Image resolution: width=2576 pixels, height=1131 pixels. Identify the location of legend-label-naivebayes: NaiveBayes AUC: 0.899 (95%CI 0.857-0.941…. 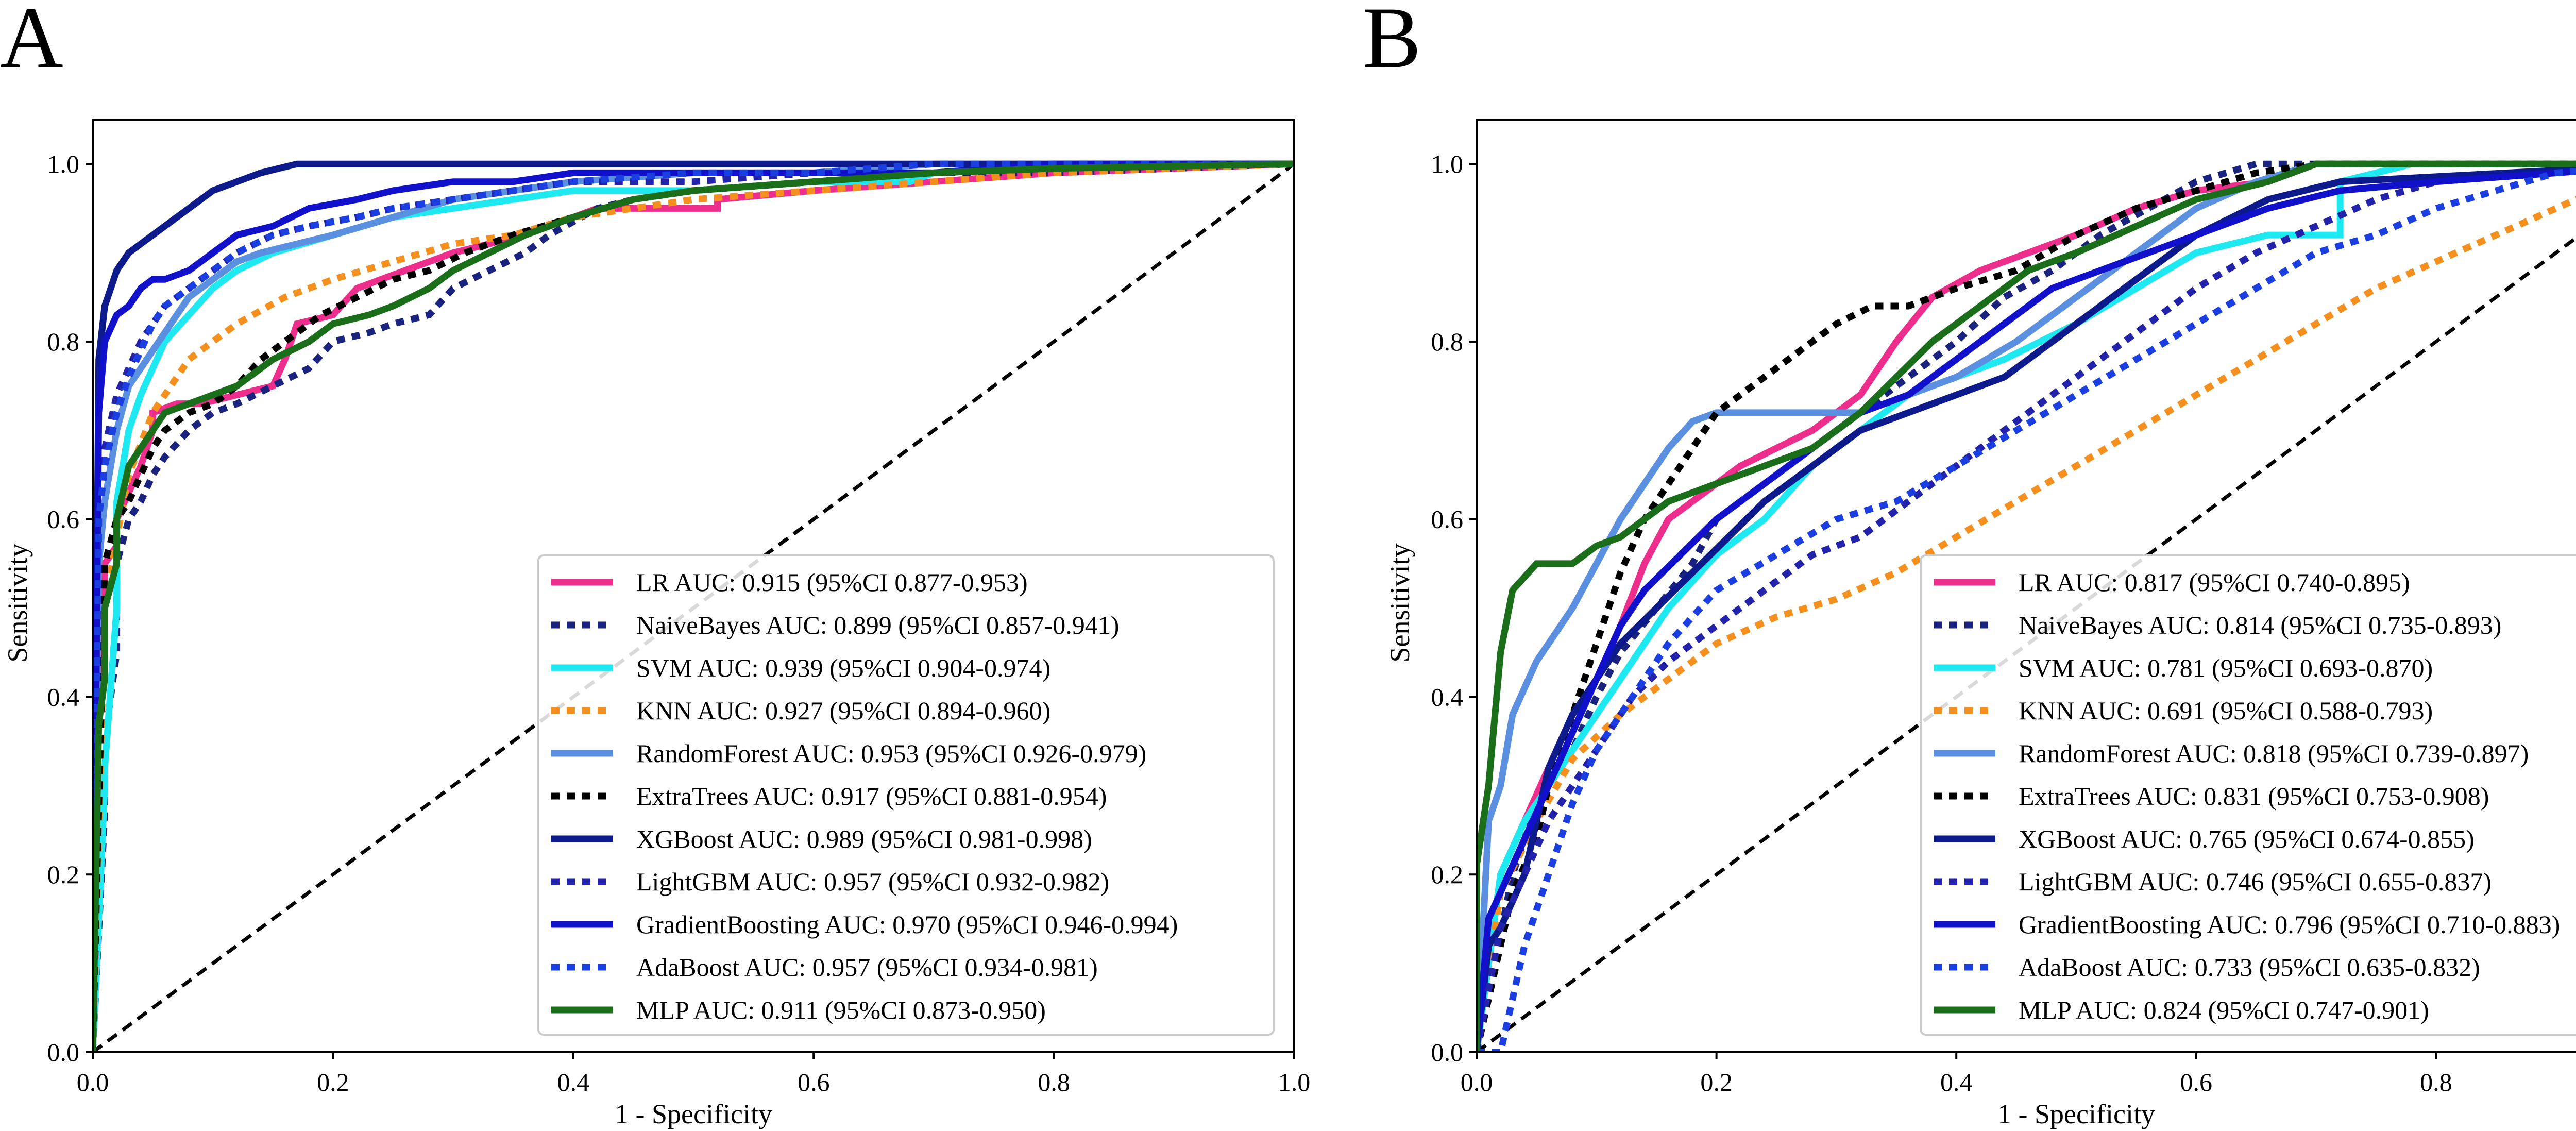
(877, 625).